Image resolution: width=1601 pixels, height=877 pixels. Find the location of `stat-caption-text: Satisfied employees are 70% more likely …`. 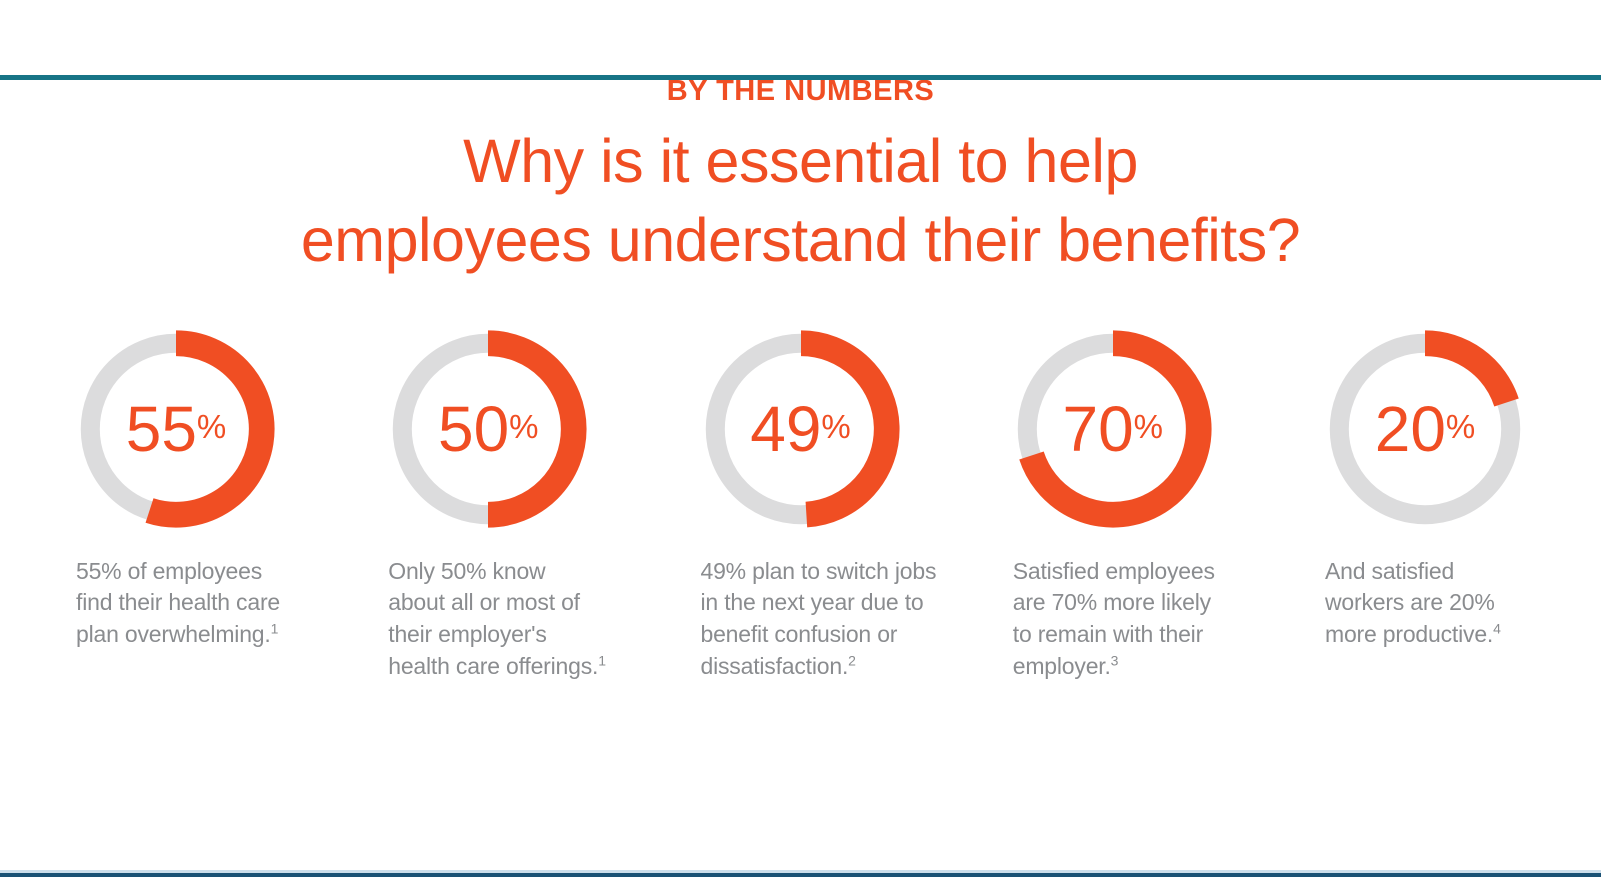

stat-caption-text: Satisfied employees are 70% more likely … is located at coordinates (1113, 618).